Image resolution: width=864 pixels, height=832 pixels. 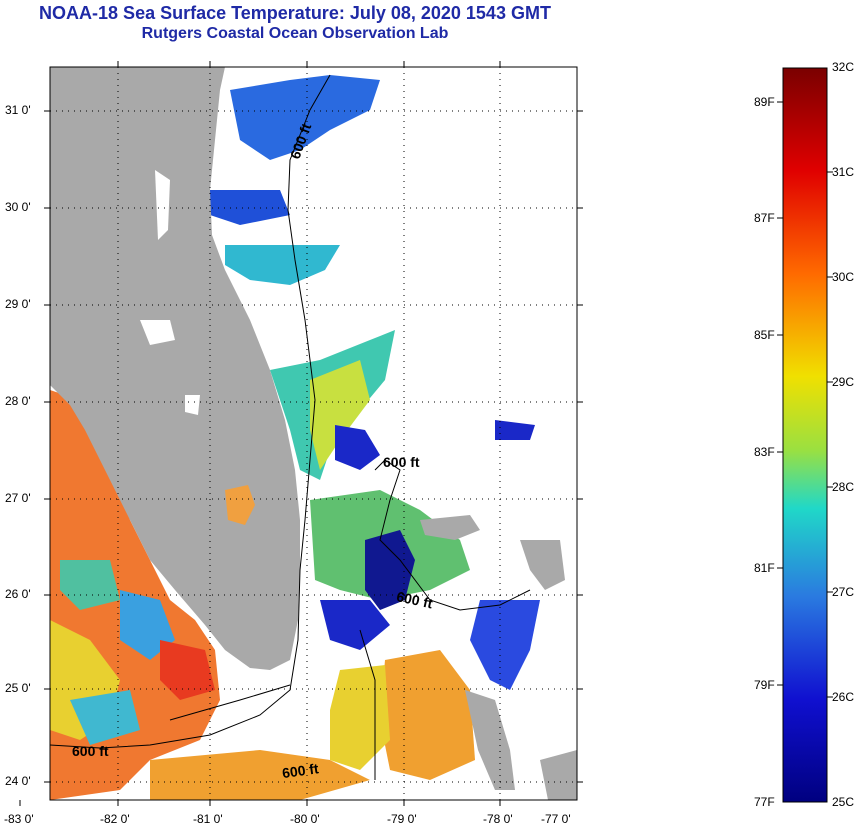 I want to click on sst-patch-bahamas-blue, so click(x=505, y=645).